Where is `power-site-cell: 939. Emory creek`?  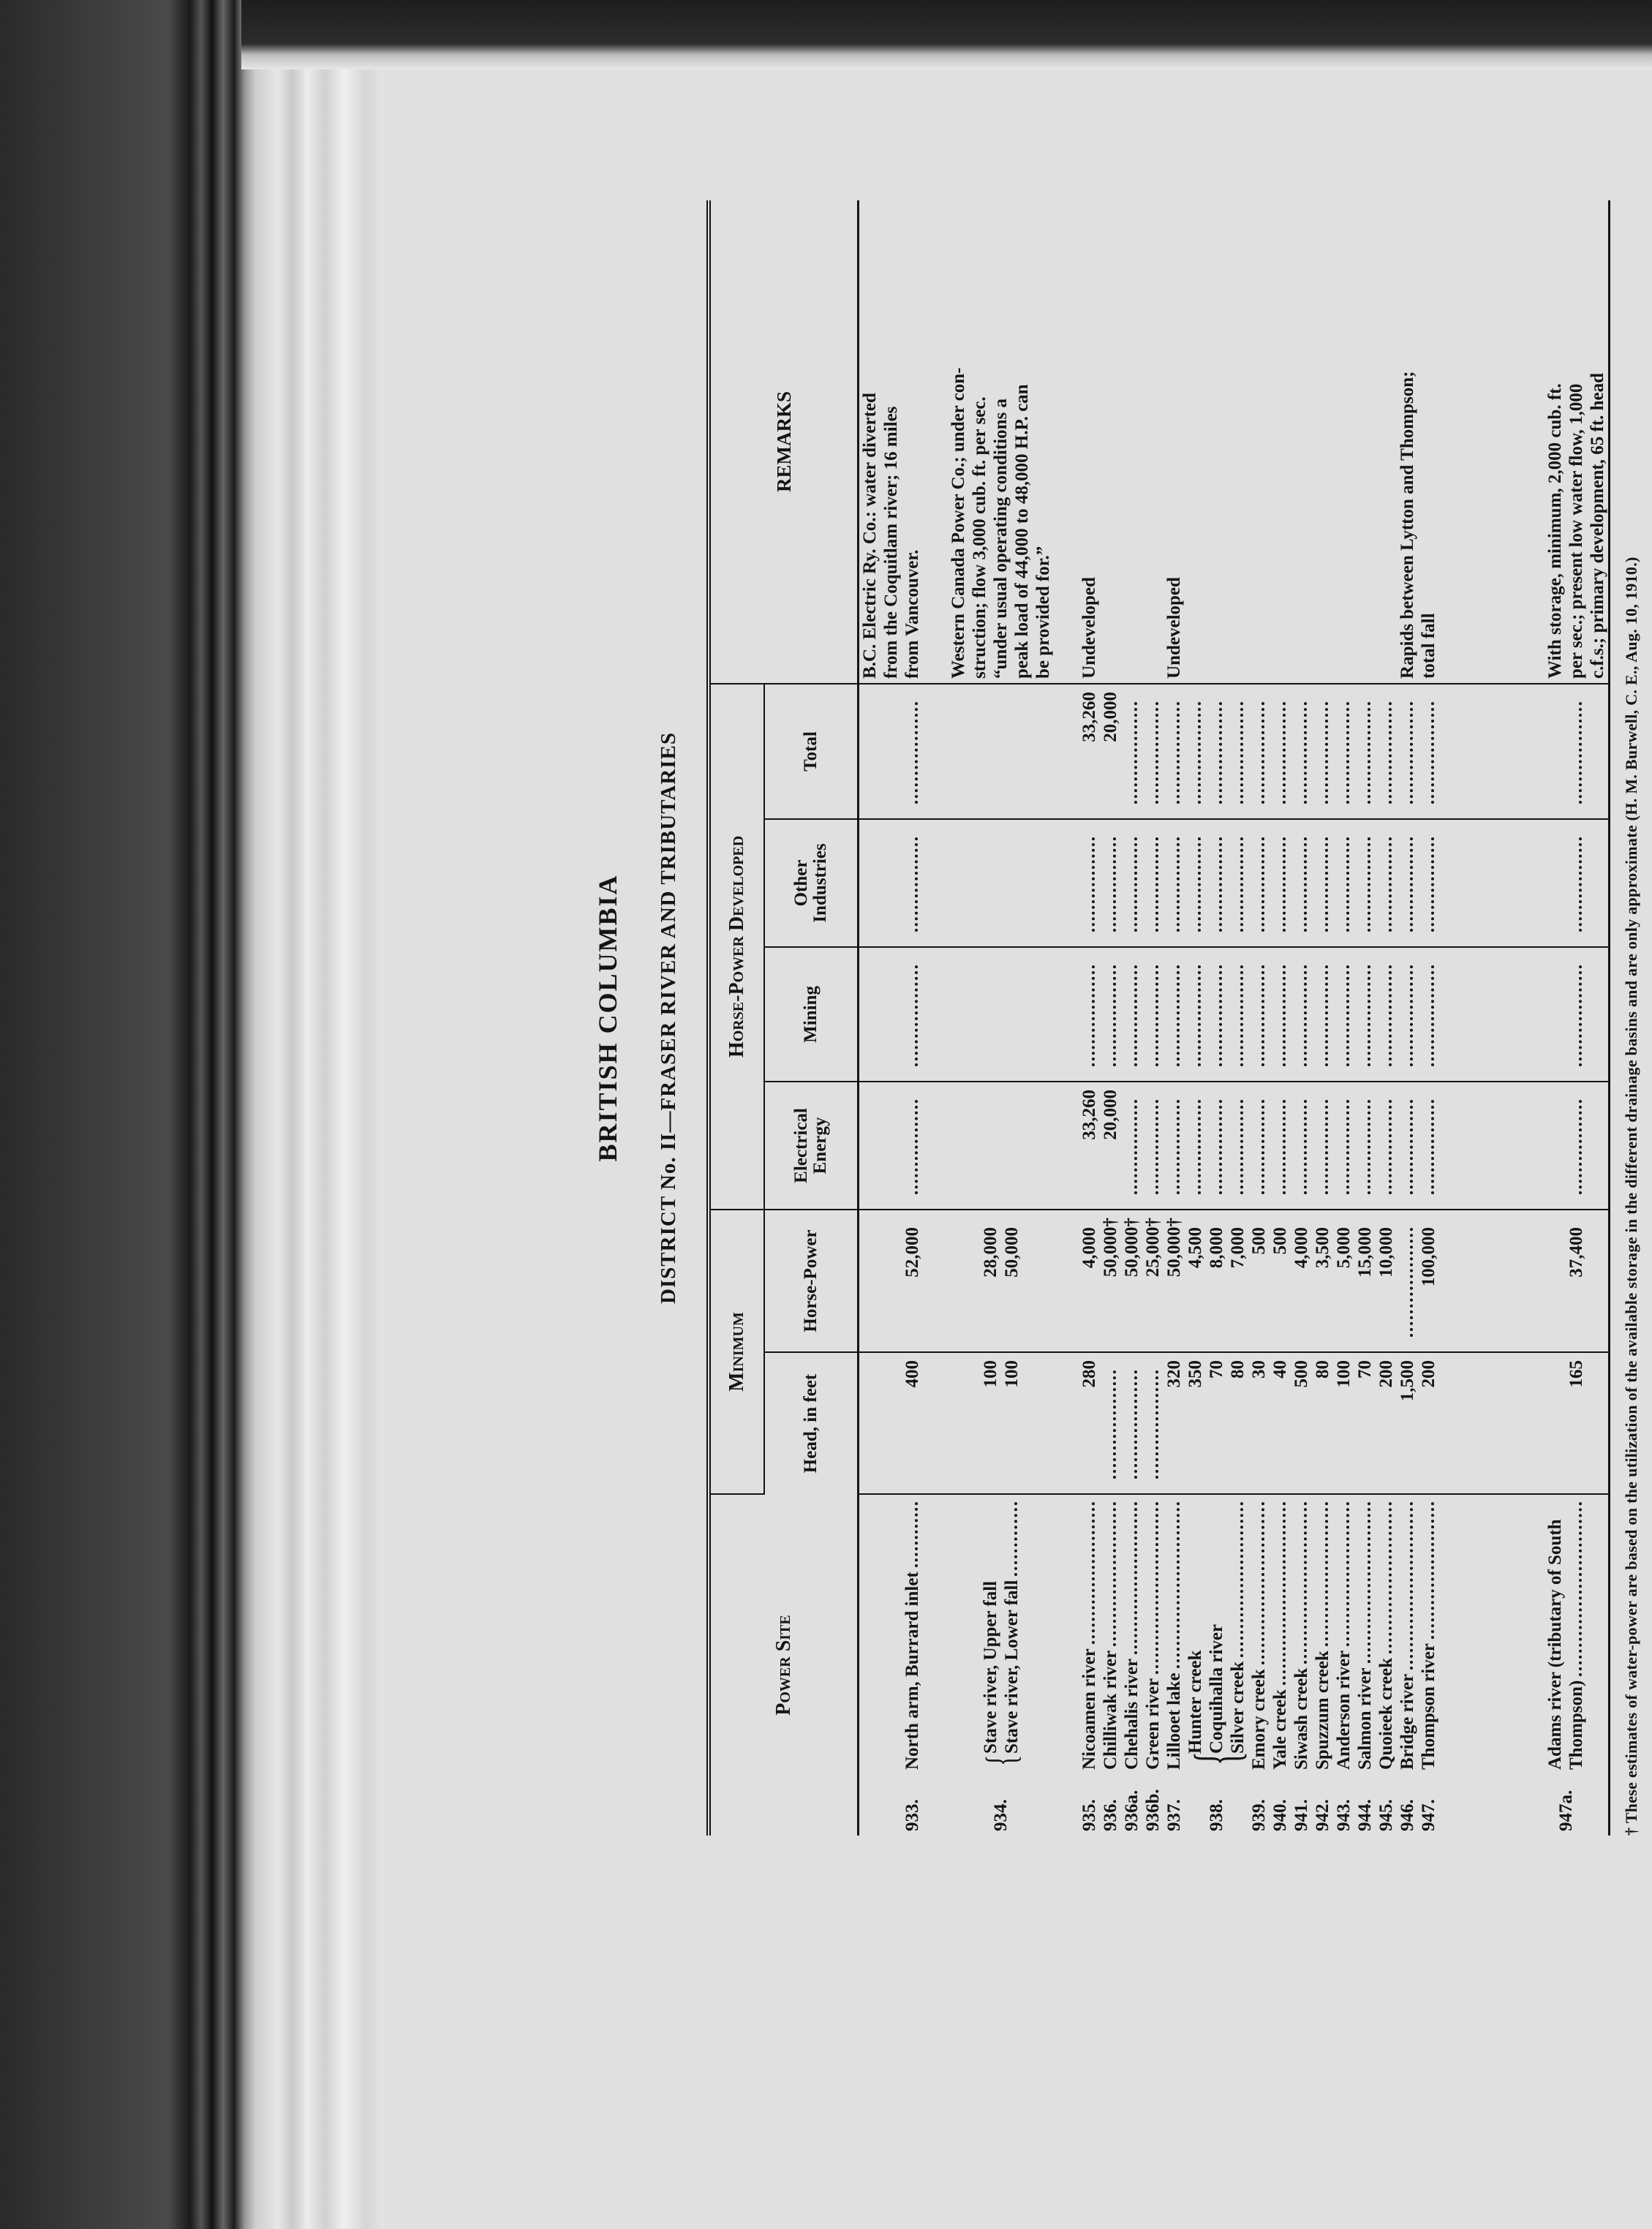
power-site-cell: 939. Emory creek is located at coordinates (1259, 1665).